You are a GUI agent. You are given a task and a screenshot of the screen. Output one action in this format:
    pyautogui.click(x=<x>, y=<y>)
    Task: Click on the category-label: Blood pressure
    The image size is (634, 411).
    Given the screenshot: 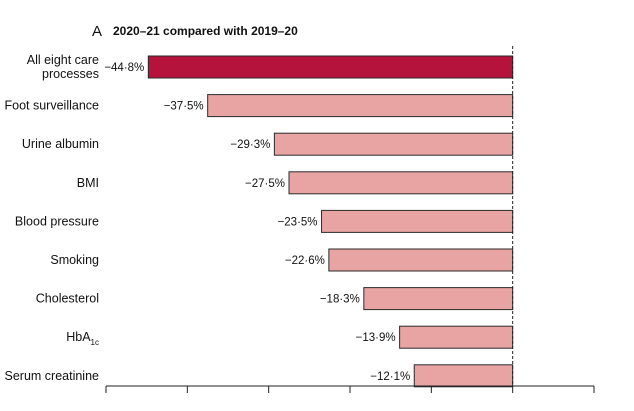 What is the action you would take?
    pyautogui.click(x=57, y=221)
    